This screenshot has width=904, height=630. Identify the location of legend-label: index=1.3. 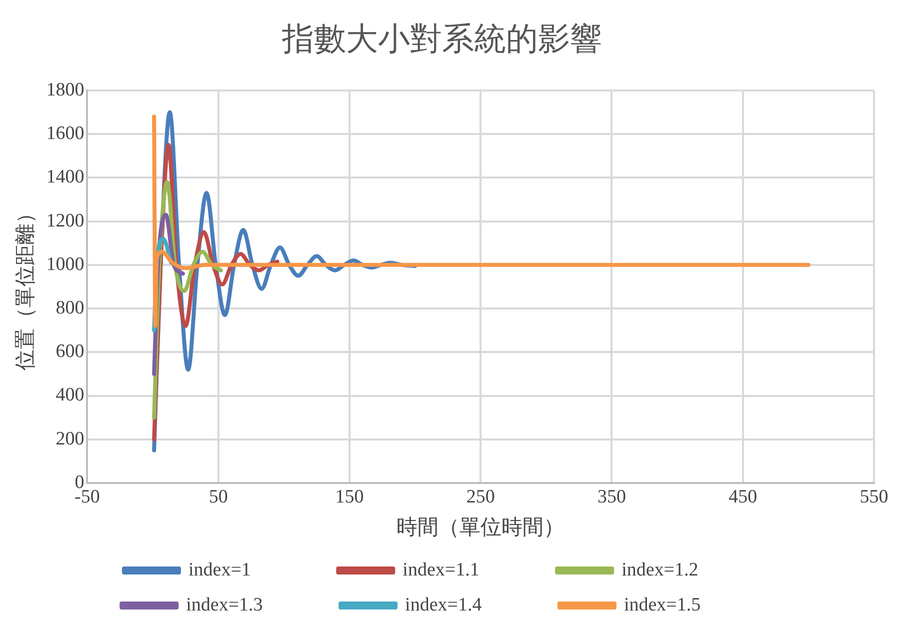
(255, 605).